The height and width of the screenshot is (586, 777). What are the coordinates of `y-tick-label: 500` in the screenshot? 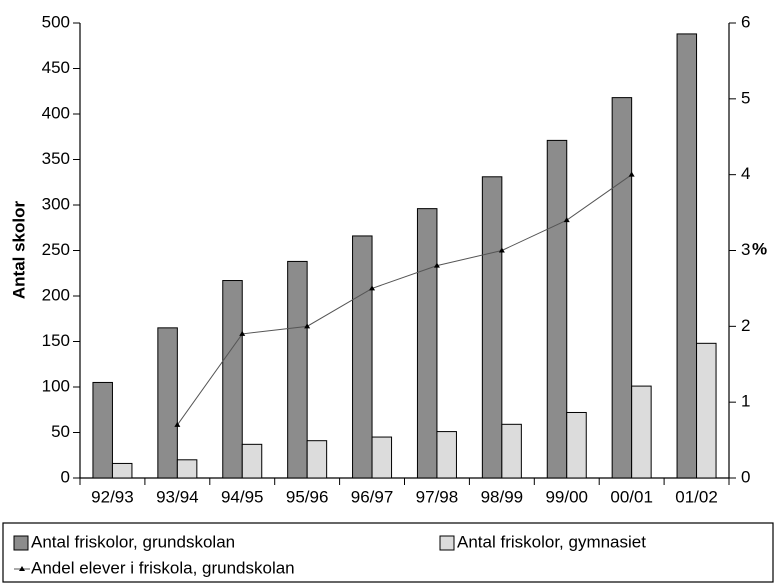 It's located at (56, 21).